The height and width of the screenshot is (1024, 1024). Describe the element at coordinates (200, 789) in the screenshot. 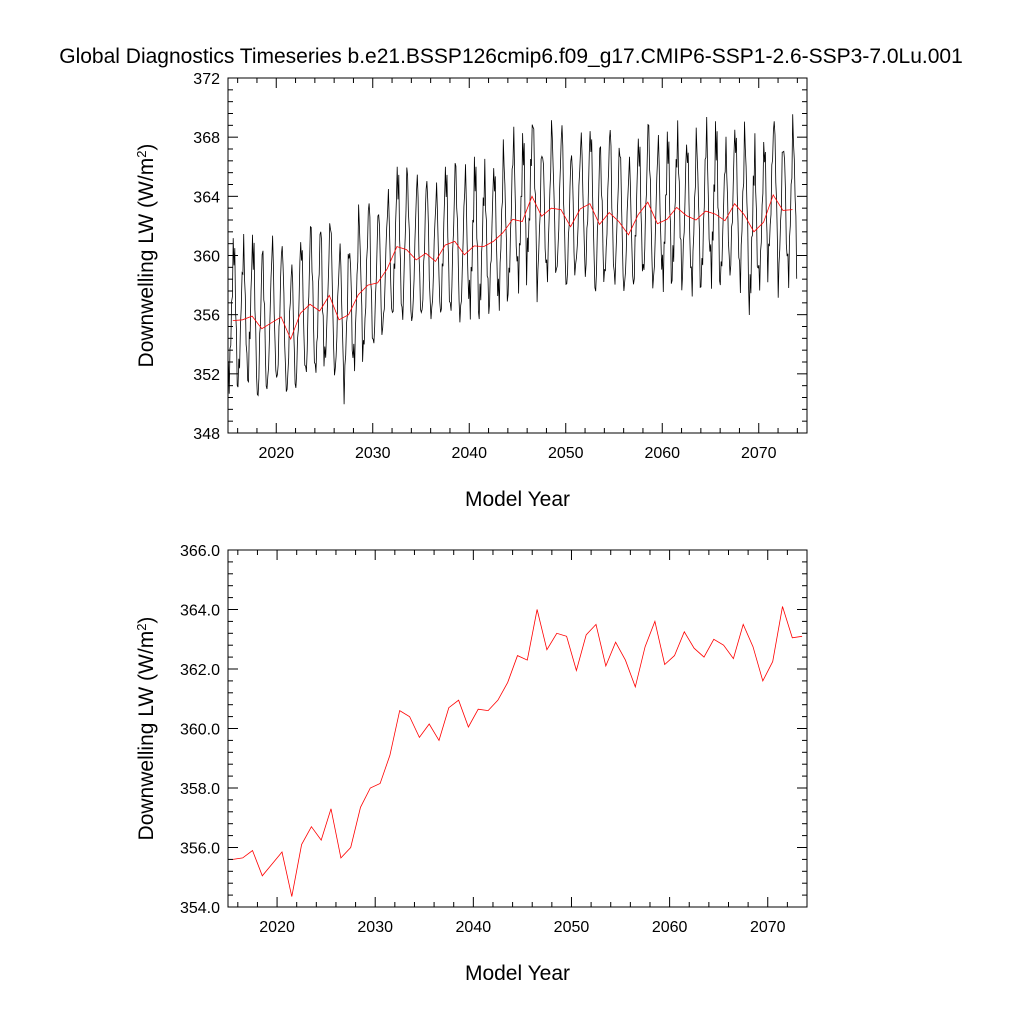

I see `y-tick-label: 358.0` at that location.